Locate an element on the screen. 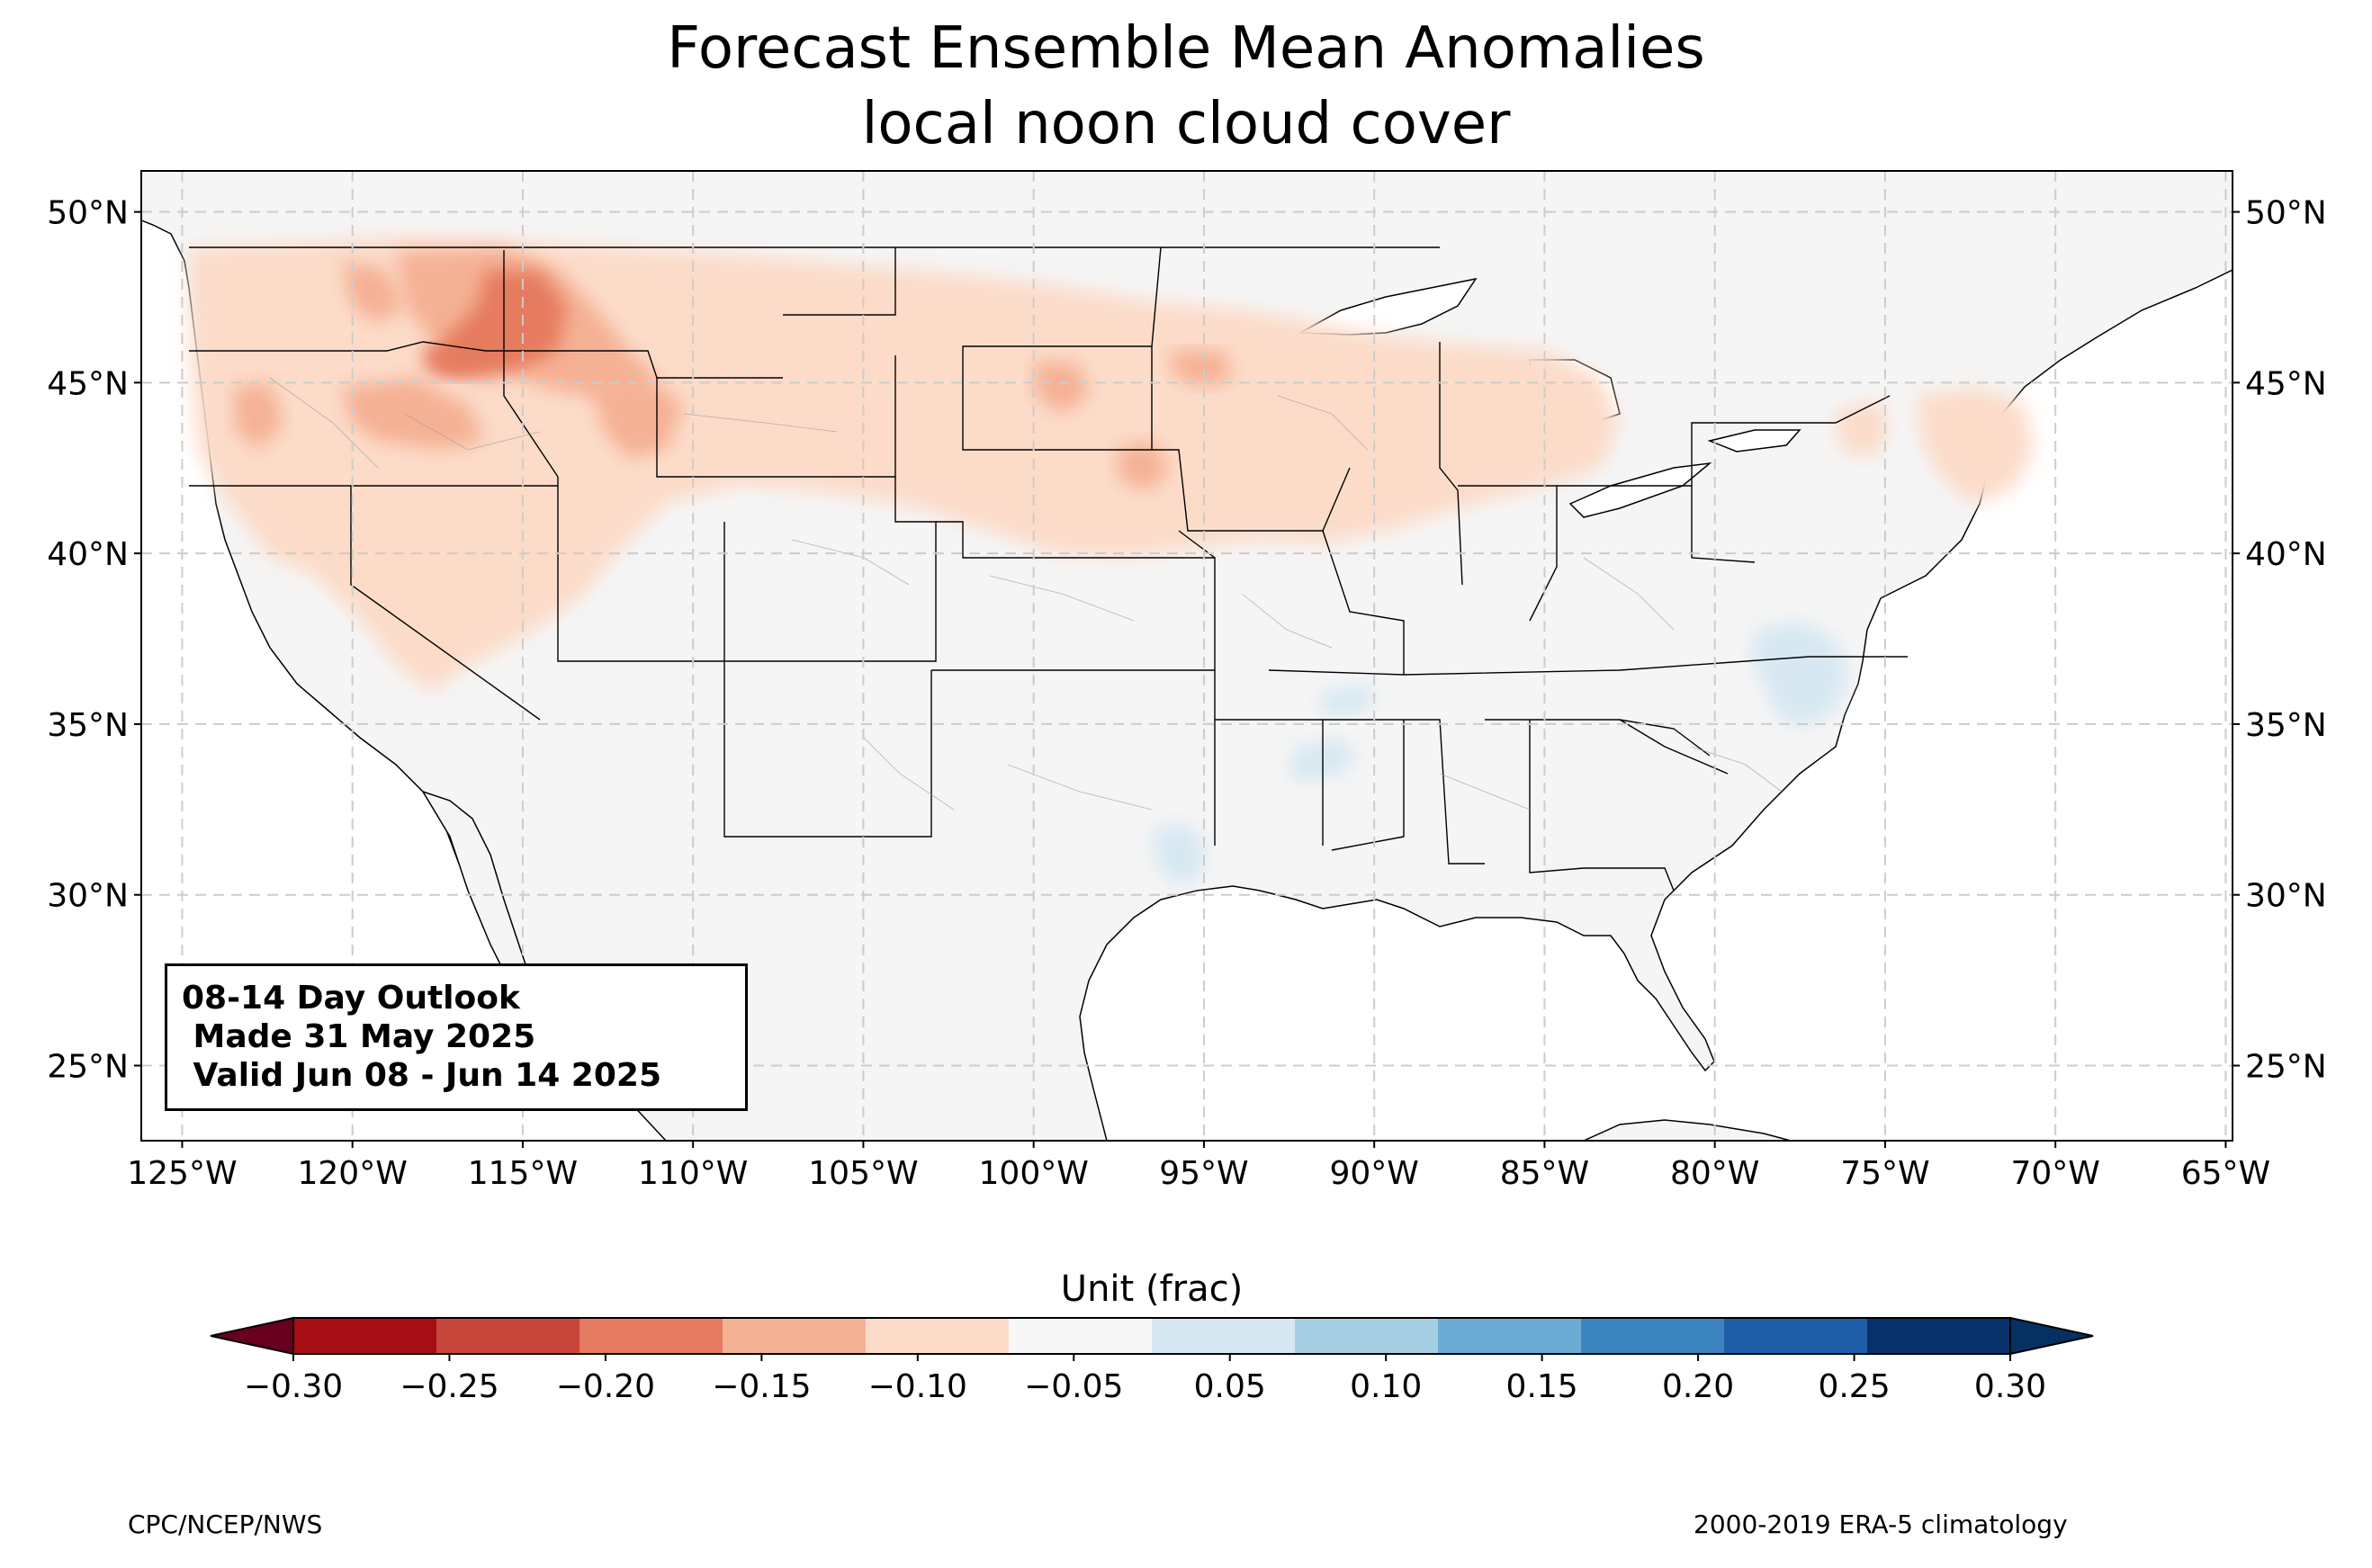  outlook-made-date: Made 31 May 2025 is located at coordinates (359, 1037).